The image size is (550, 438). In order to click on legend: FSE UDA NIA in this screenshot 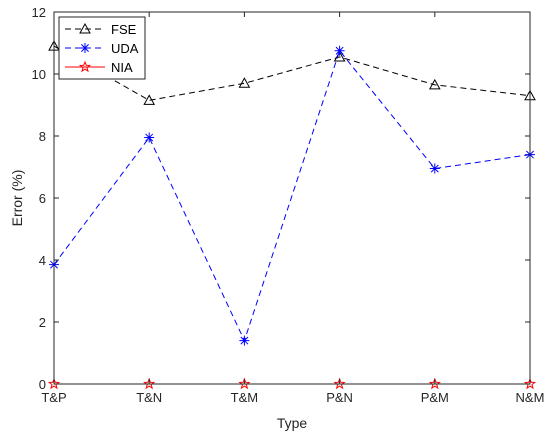, I will do `click(102, 48)`.